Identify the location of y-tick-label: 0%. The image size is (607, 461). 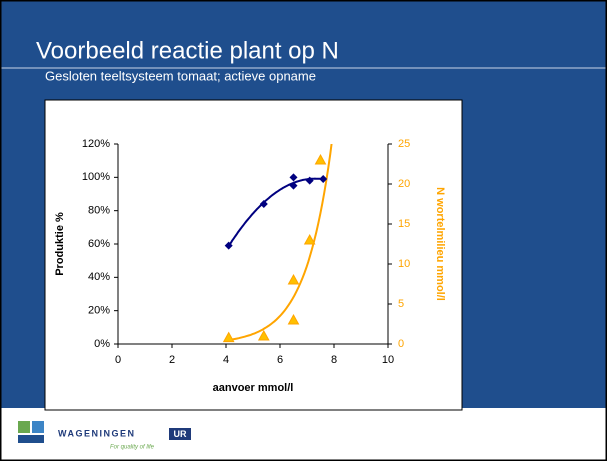
(102, 344).